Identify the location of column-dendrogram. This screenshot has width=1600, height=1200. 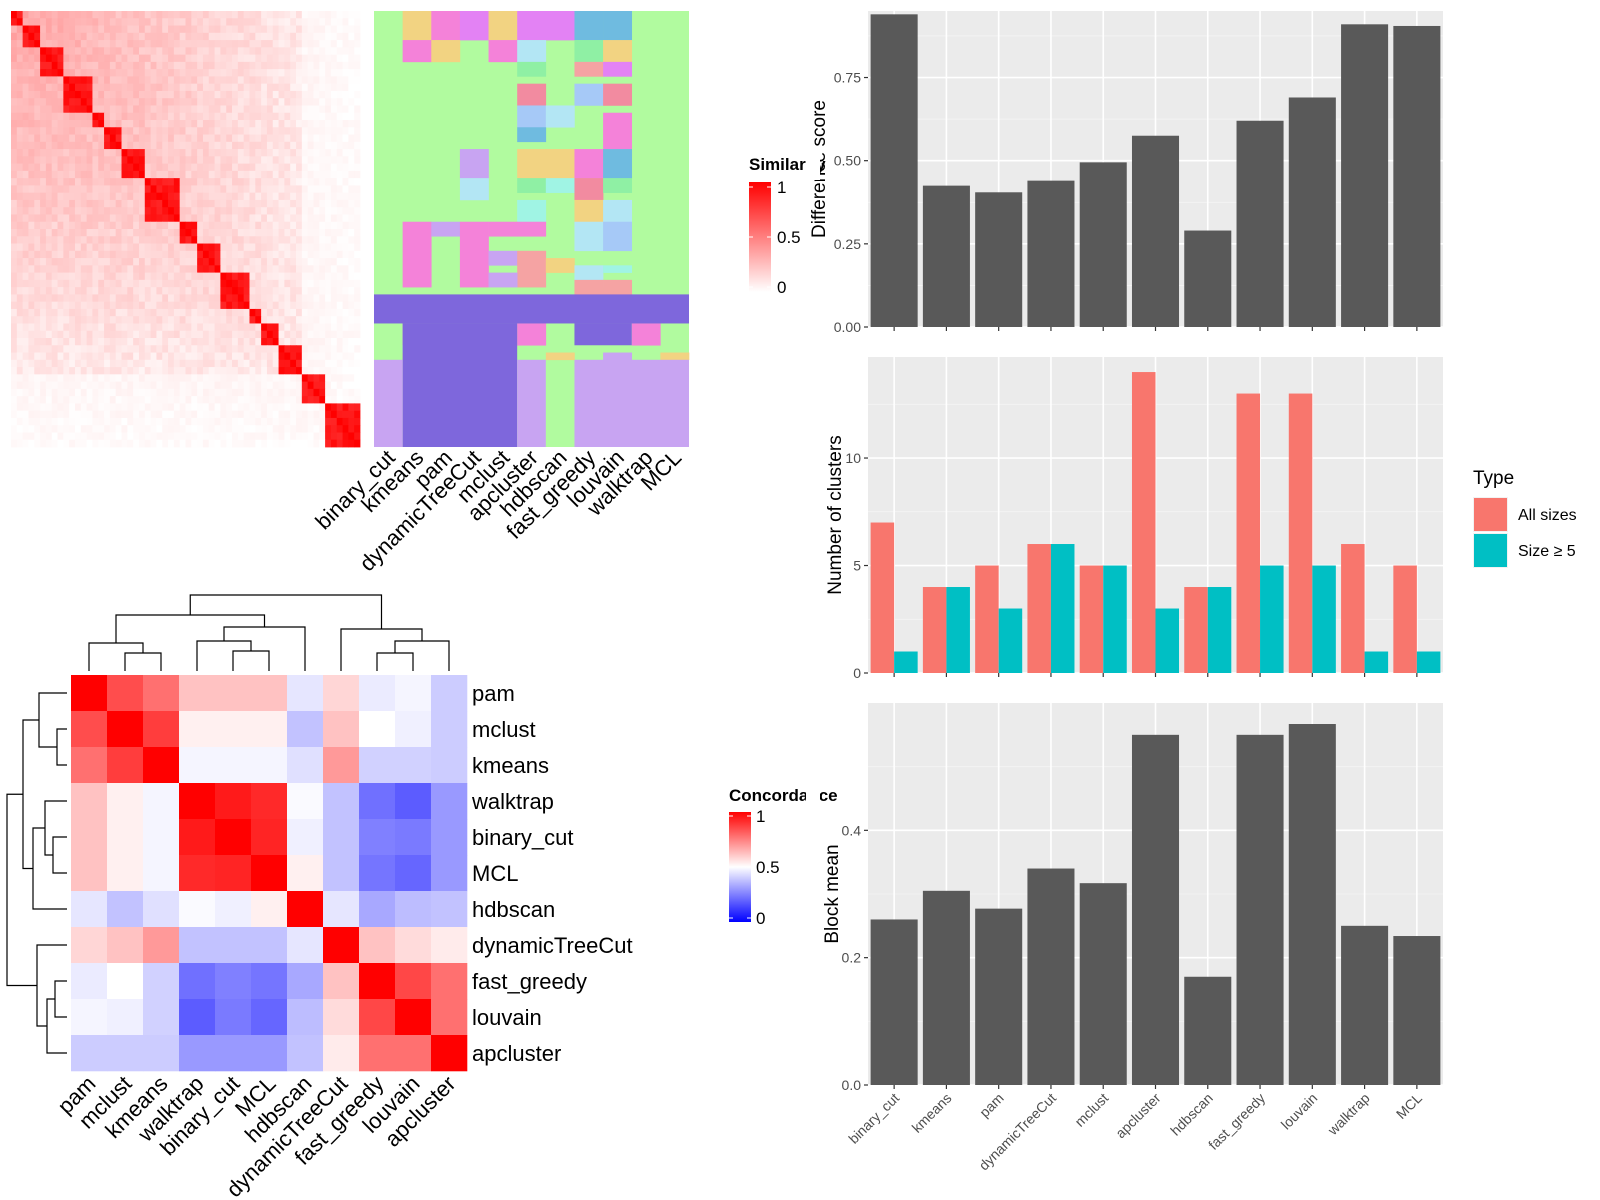
(269, 632).